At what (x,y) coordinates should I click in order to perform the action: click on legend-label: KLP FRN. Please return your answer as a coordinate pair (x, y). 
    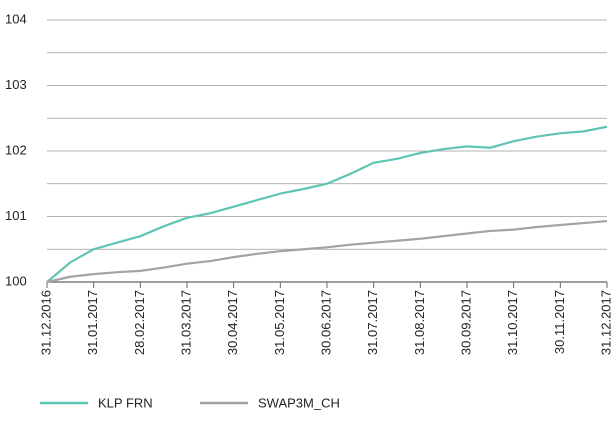
    Looking at the image, I should click on (125, 402).